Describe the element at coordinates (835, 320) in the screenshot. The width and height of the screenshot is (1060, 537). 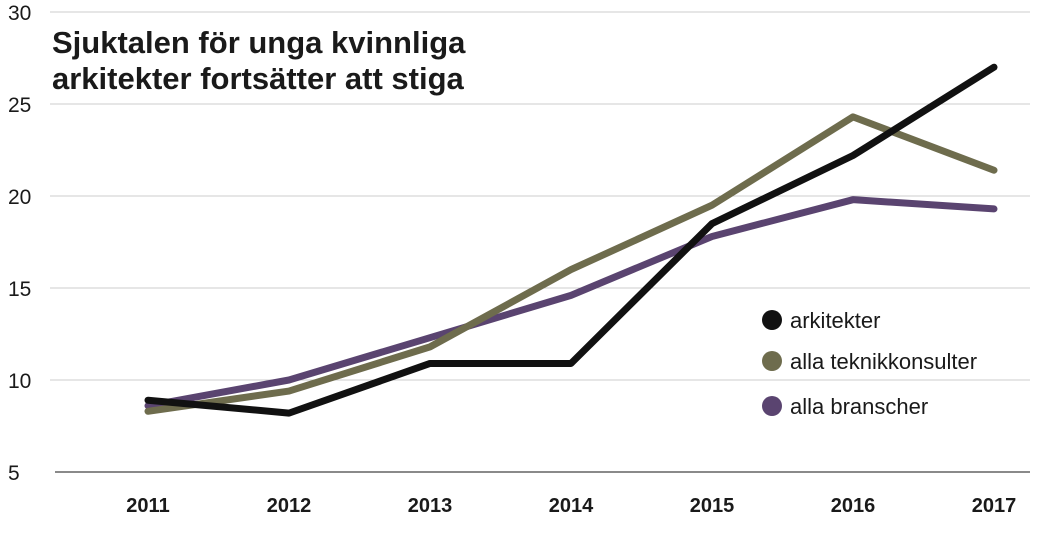
I see `legend-label: arkitekter` at that location.